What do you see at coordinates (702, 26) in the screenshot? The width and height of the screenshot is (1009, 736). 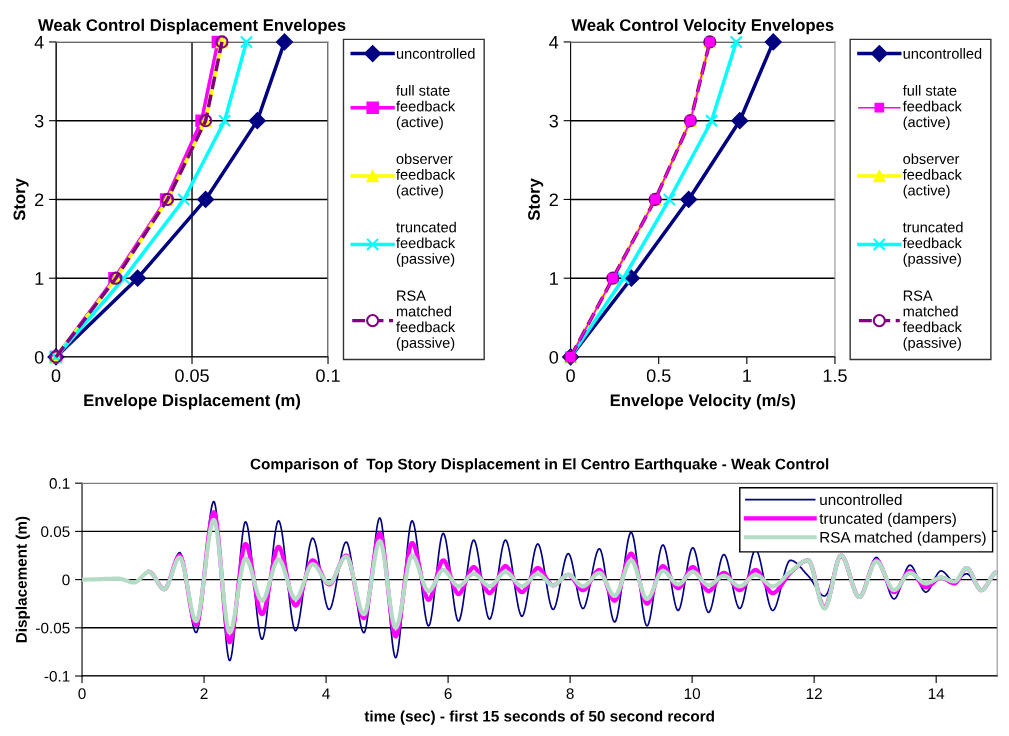 I see `chart-title: Weak Control Velocity Envelopes` at bounding box center [702, 26].